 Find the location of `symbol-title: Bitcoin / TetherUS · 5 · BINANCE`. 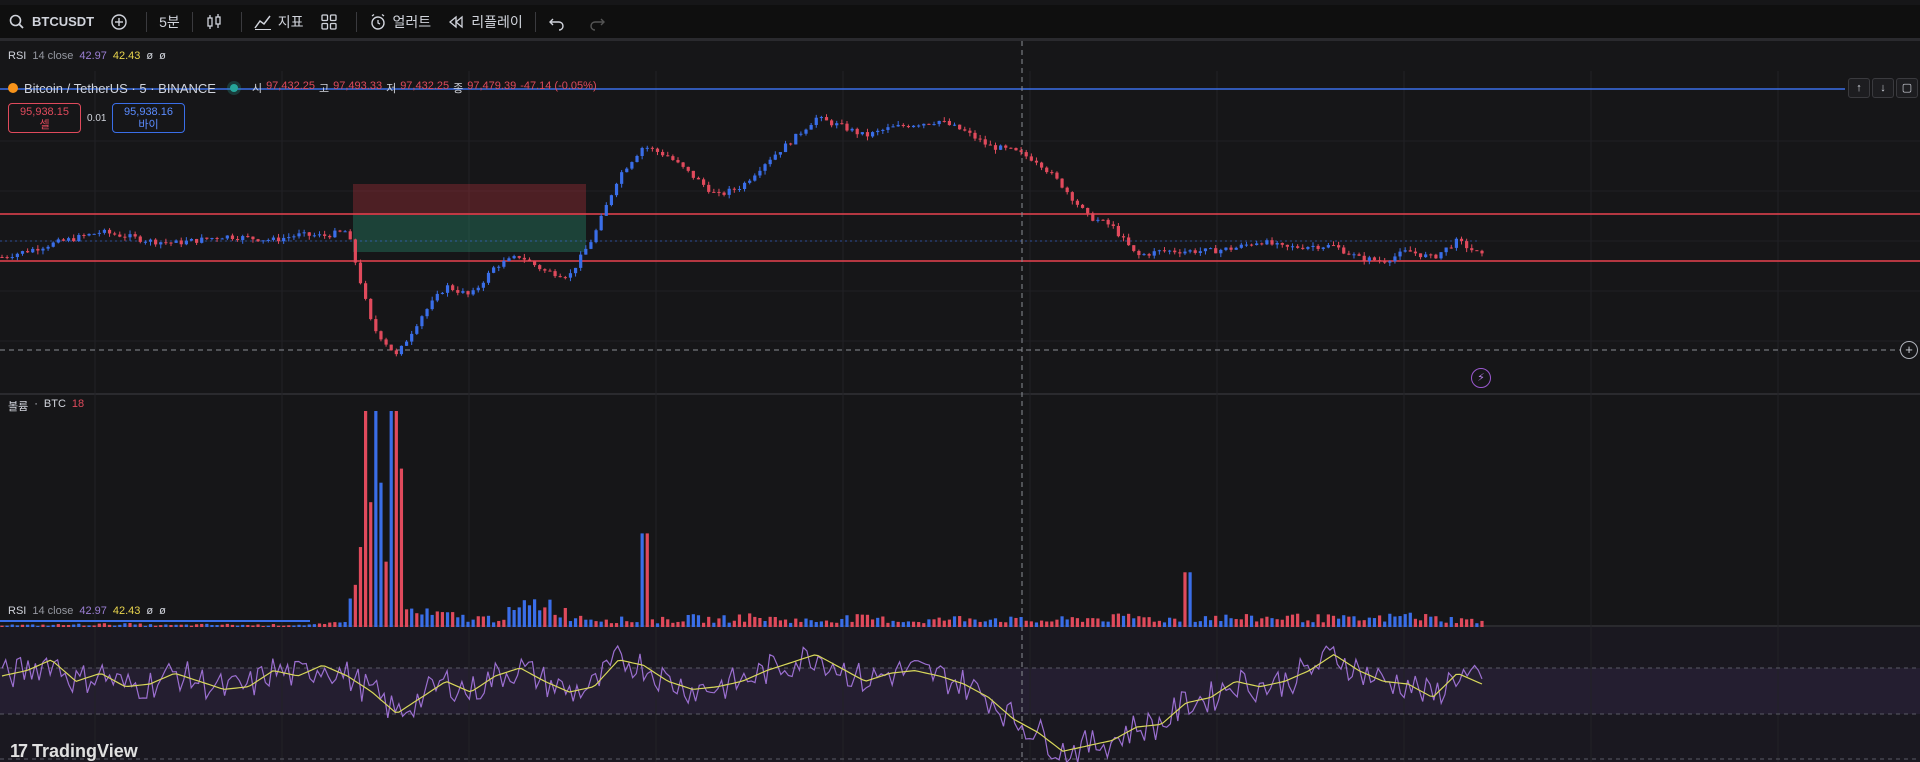

symbol-title: Bitcoin / TetherUS · 5 · BINANCE is located at coordinates (120, 88).